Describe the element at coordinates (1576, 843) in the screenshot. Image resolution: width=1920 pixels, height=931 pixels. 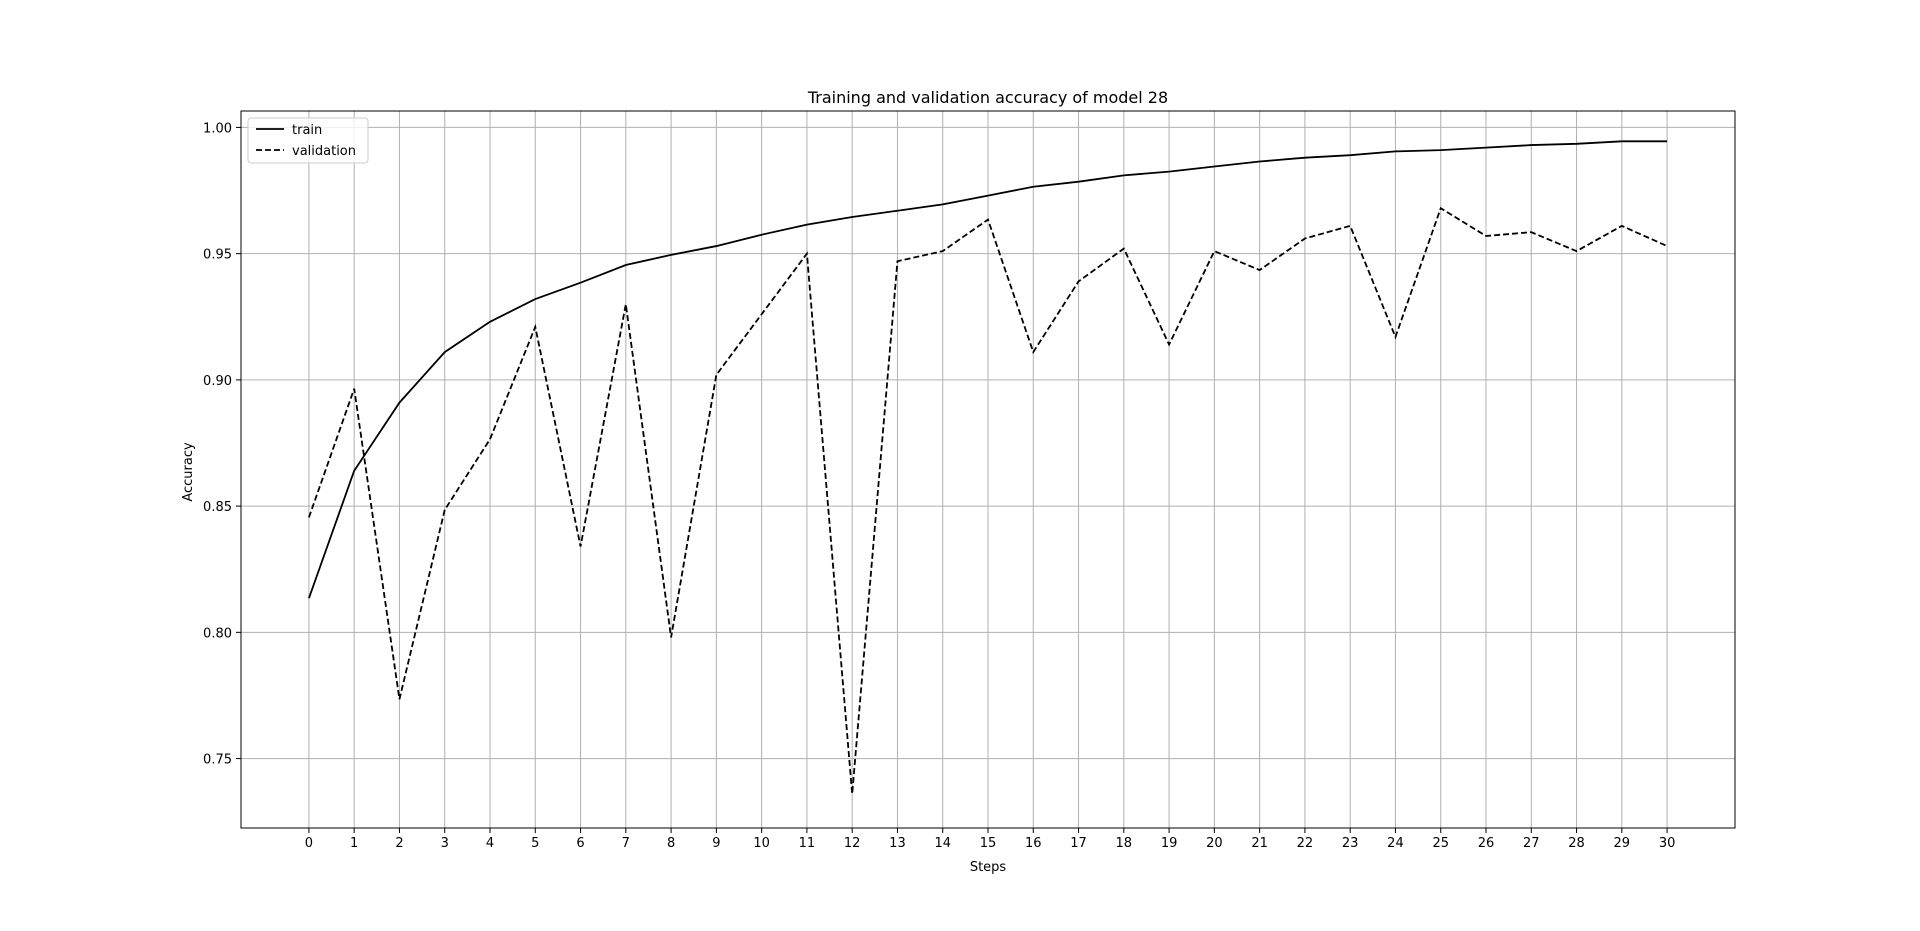
I see `x-tick-label: 28` at that location.